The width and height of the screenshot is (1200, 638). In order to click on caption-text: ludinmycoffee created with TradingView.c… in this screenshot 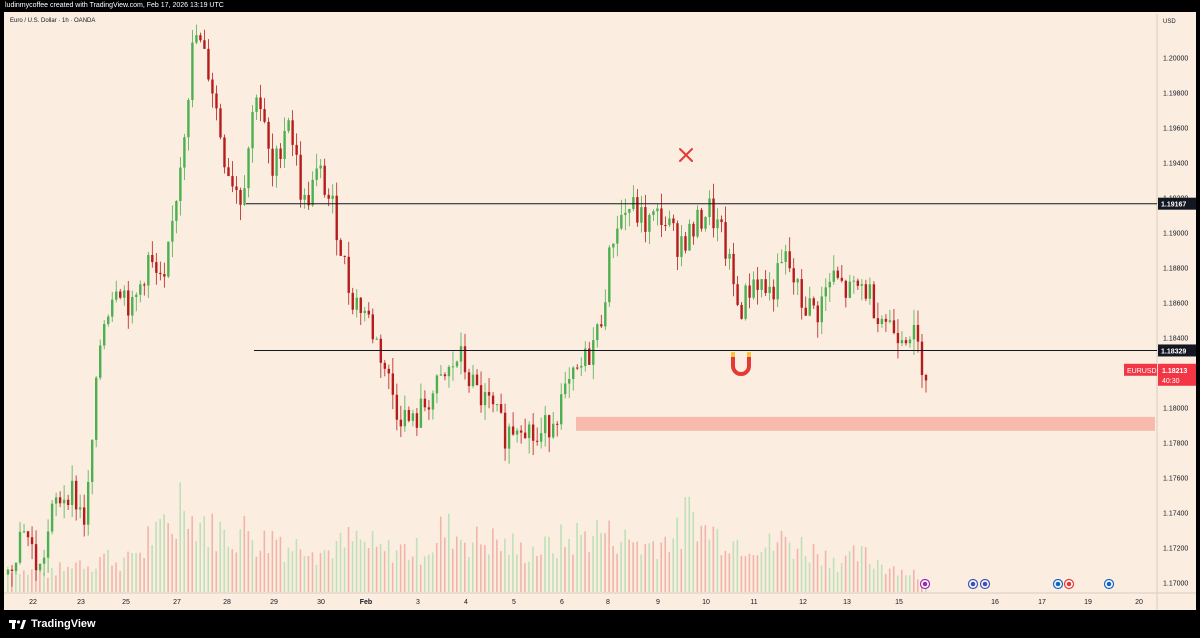, I will do `click(114, 5)`.